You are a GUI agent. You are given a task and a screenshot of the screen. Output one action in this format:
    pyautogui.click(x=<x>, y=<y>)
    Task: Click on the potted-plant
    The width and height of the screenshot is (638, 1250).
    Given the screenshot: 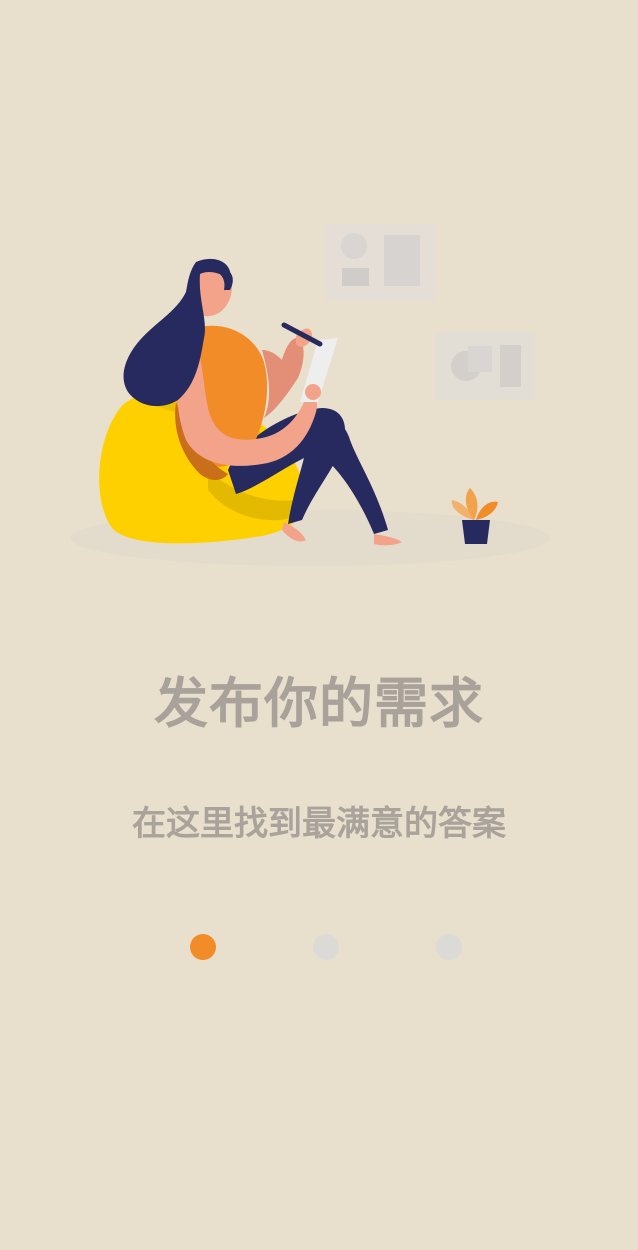 What is the action you would take?
    pyautogui.click(x=474, y=516)
    